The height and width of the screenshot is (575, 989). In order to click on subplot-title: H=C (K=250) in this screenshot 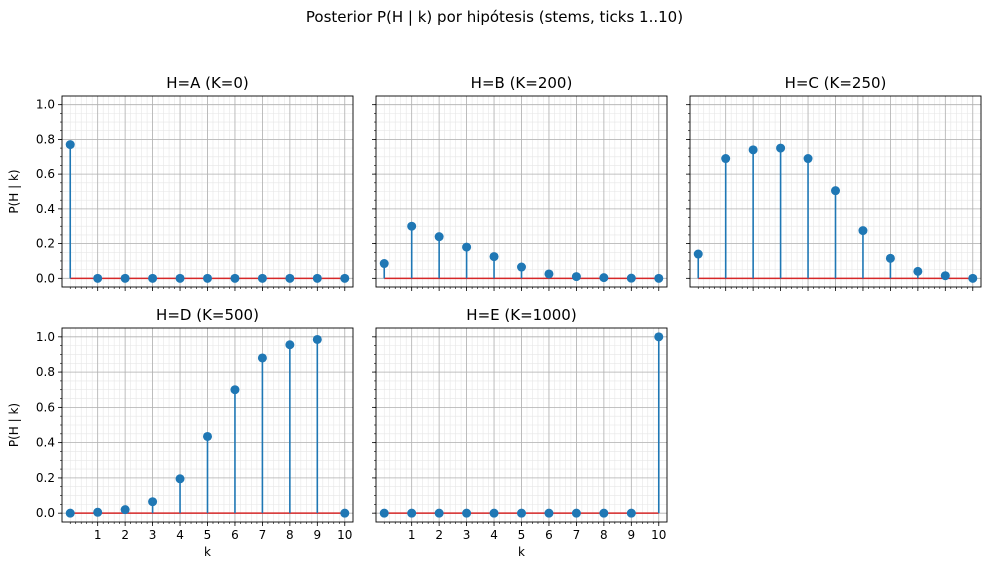, I will do `click(836, 83)`.